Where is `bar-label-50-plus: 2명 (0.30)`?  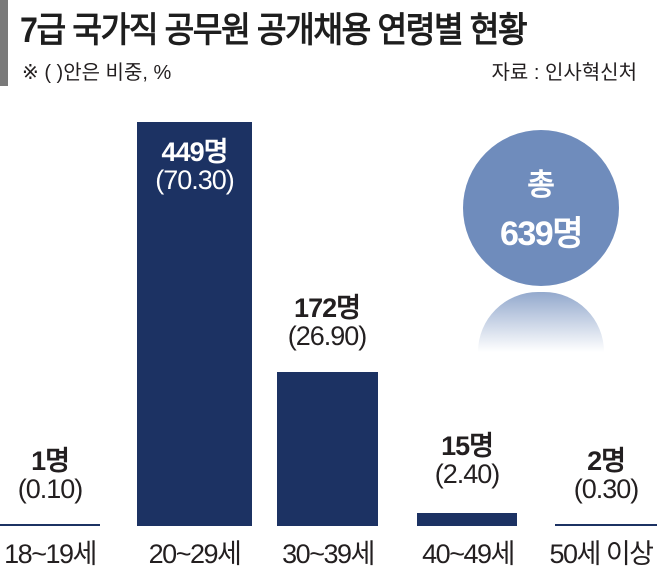 bar-label-50-plus: 2명 (0.30) is located at coordinates (606, 475).